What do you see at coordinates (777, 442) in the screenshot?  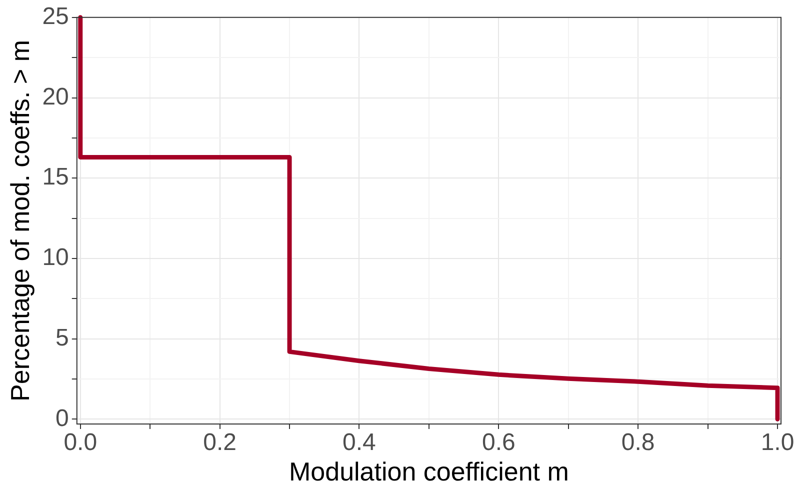 I see `x-tick-label: 1.0` at bounding box center [777, 442].